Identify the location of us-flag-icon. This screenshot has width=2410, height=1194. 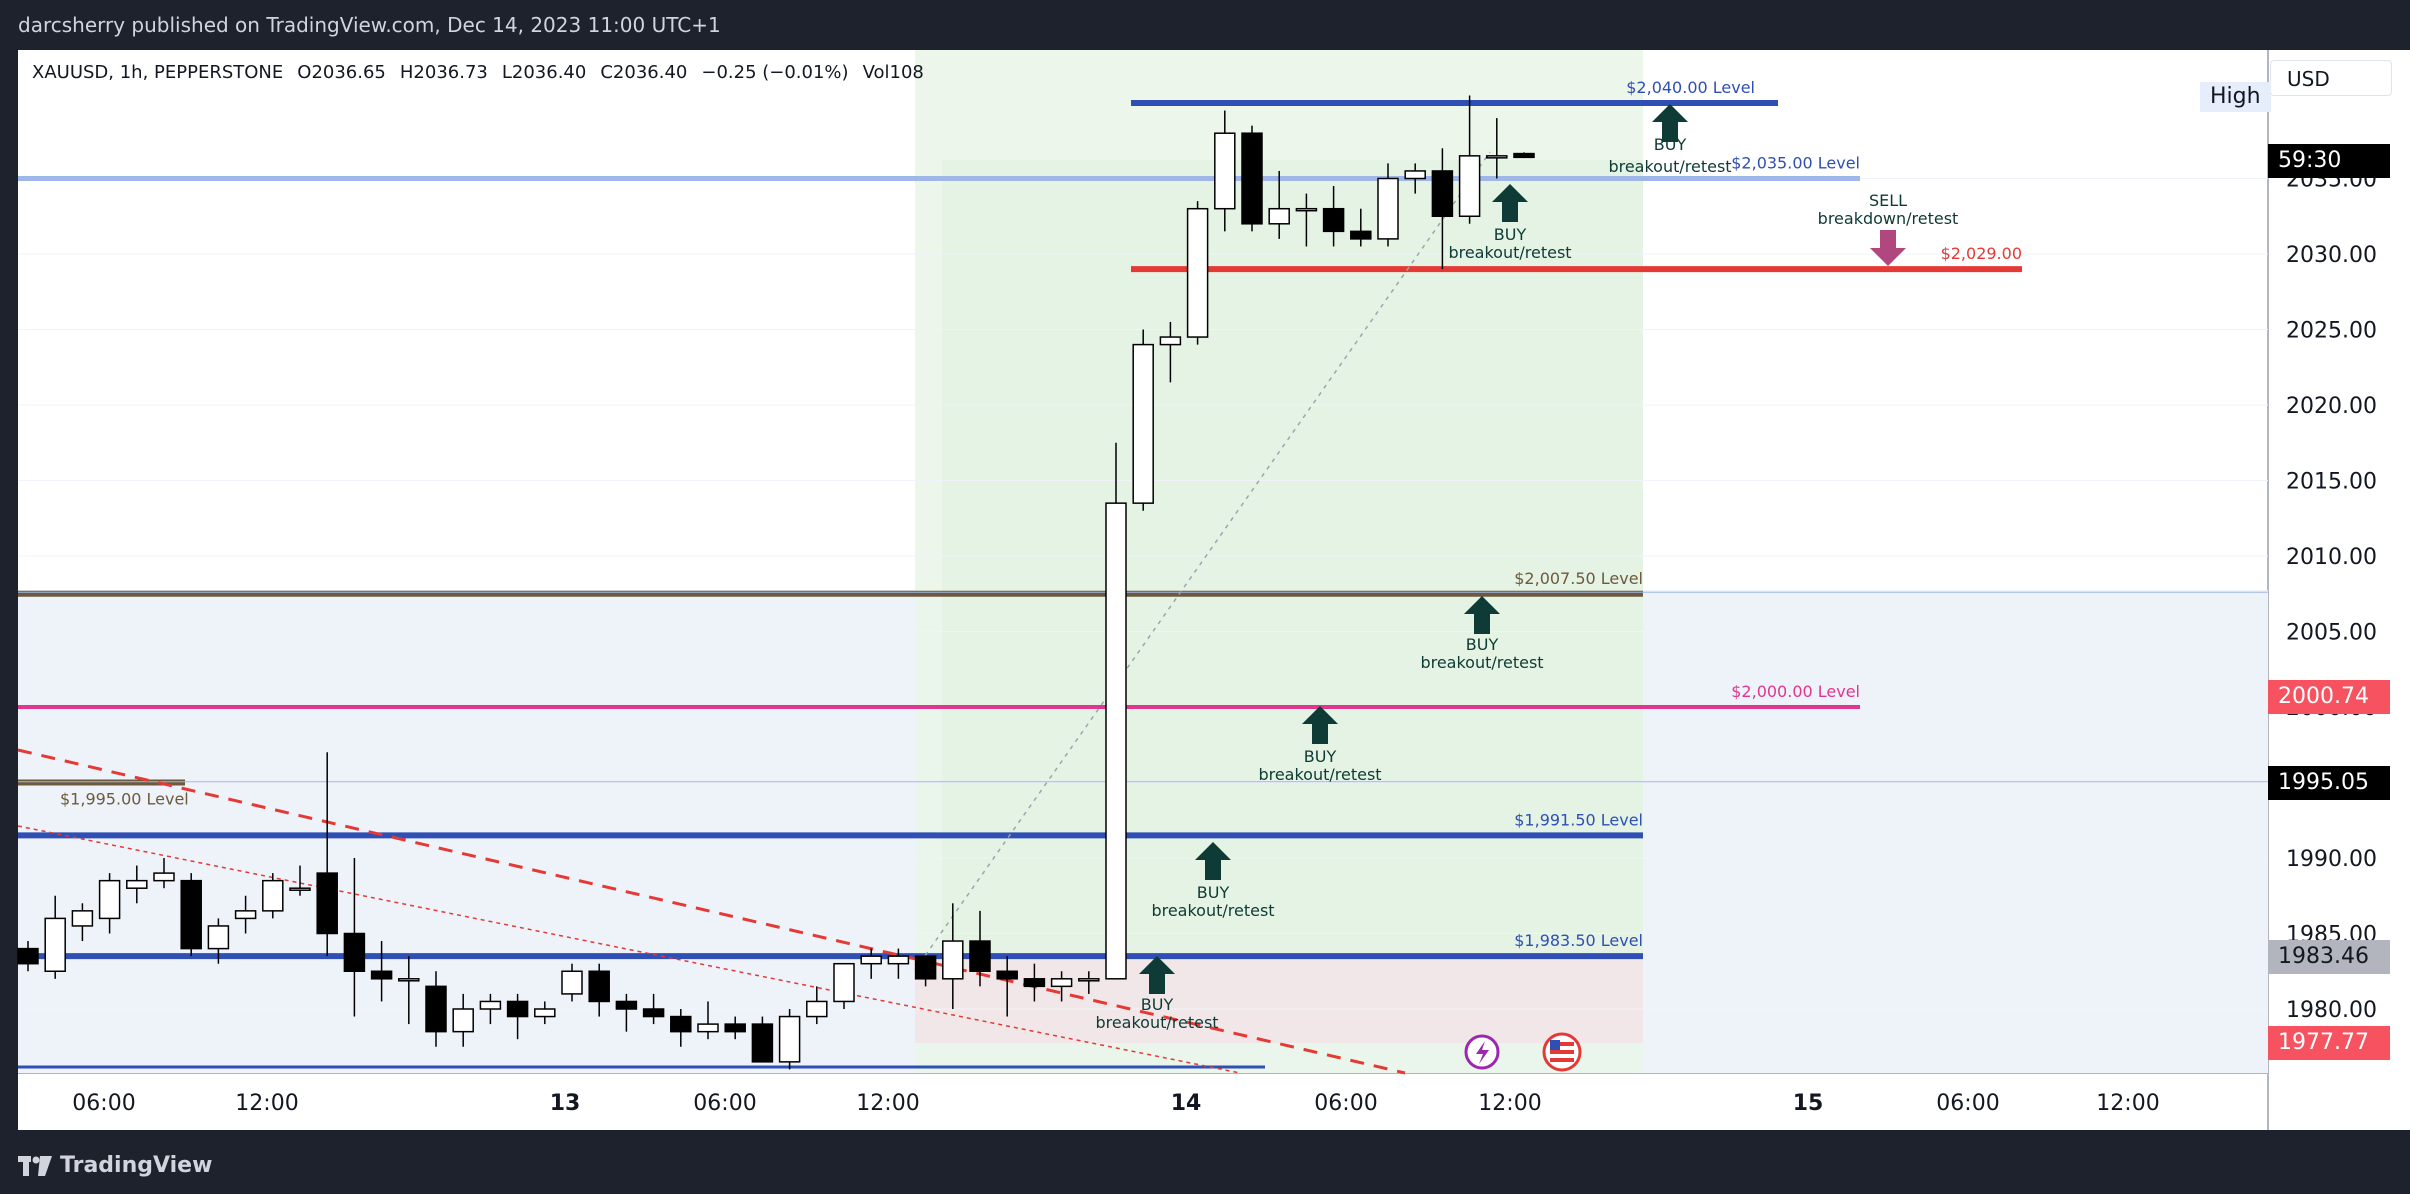
(1562, 1052).